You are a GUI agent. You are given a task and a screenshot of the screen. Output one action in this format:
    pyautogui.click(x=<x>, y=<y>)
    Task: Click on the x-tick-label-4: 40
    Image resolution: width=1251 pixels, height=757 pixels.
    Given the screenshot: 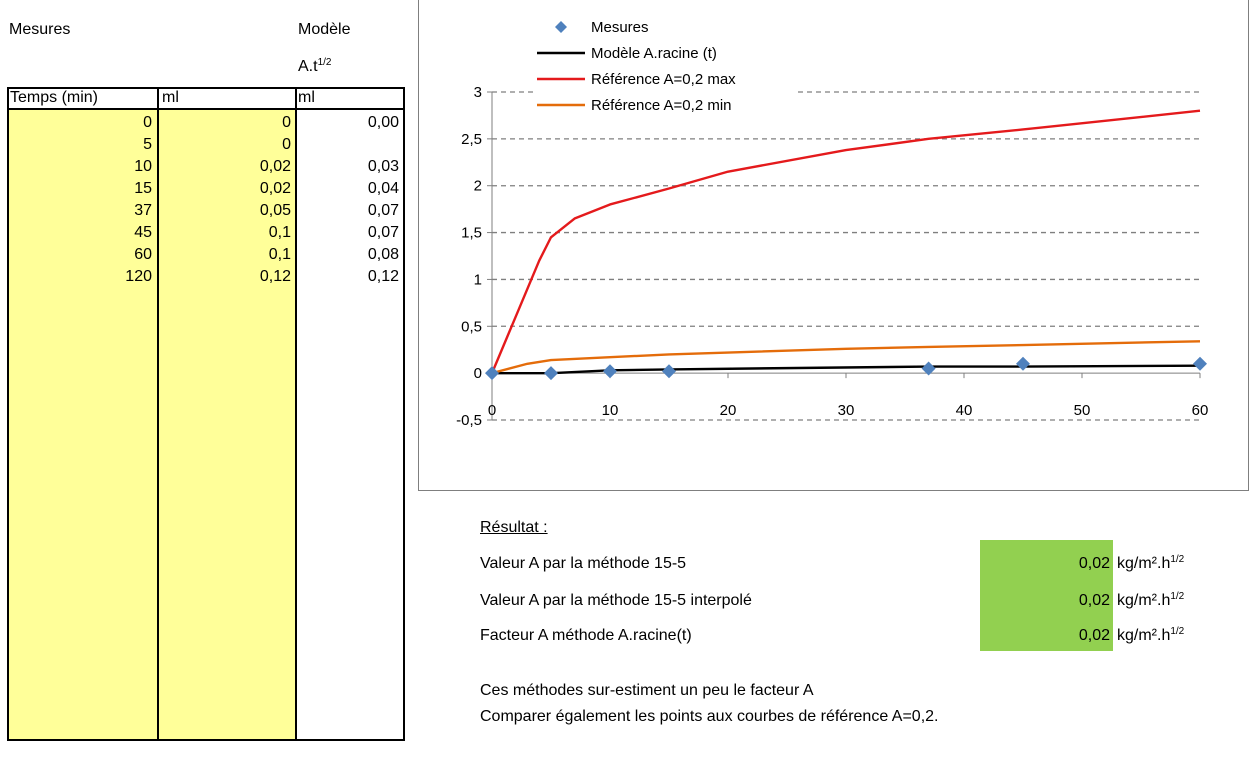 What is the action you would take?
    pyautogui.click(x=964, y=410)
    